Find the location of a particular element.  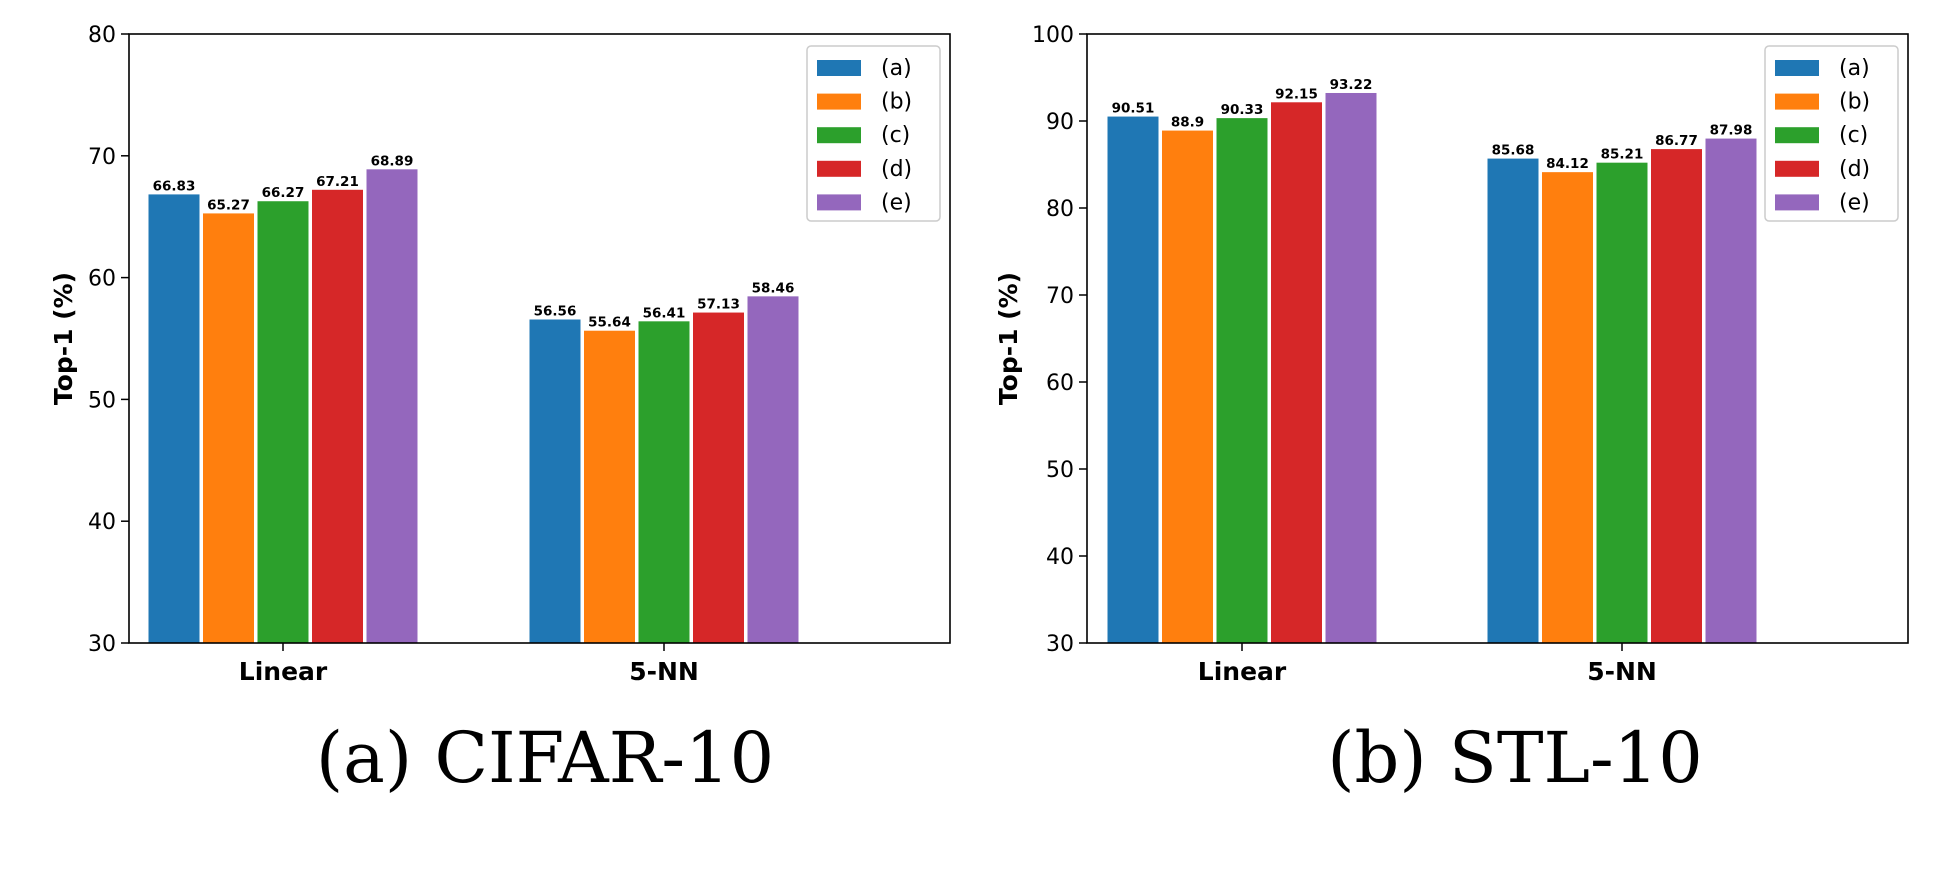

data-label: 67.21 is located at coordinates (337, 182).